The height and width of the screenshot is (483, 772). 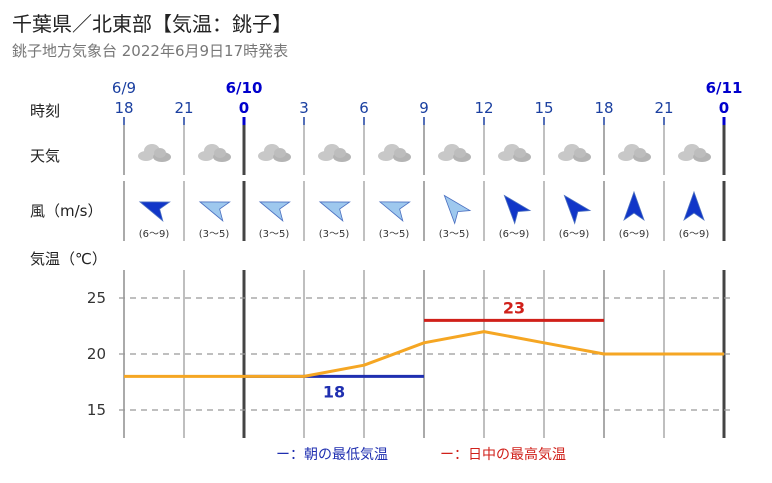 I want to click on date-label: 6/9, so click(x=124, y=88).